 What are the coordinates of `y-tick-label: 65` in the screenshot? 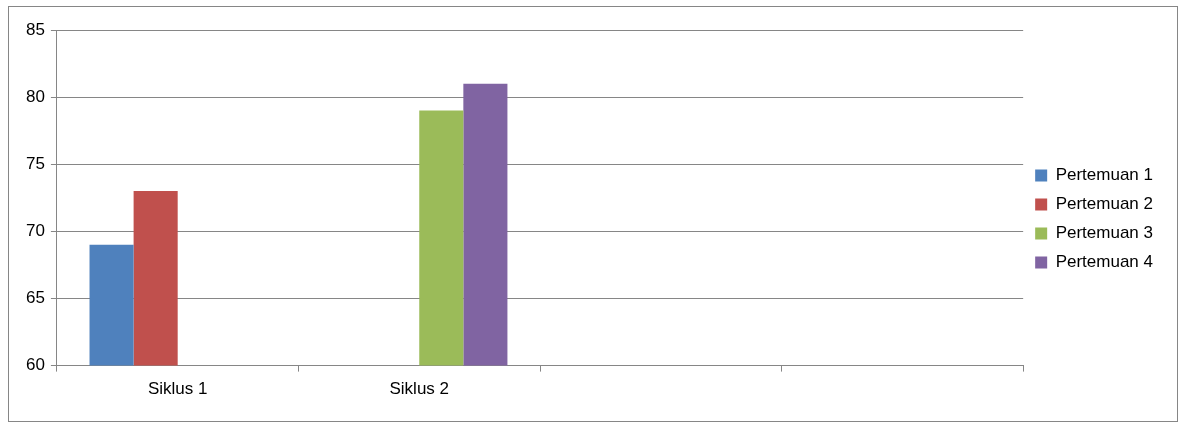 It's located at (35, 298).